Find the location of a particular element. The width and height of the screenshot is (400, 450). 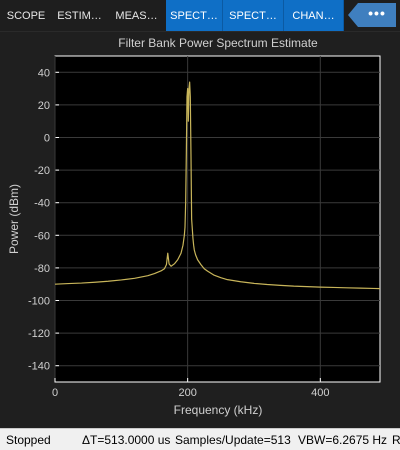

x-tick-label: 0 is located at coordinates (55, 393).